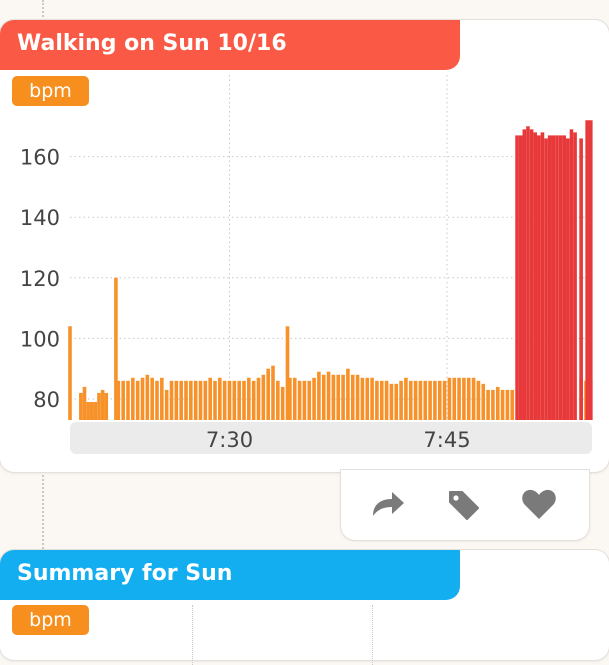 Image resolution: width=609 pixels, height=665 pixels. I want to click on x-tick-label: 7:30, so click(229, 440).